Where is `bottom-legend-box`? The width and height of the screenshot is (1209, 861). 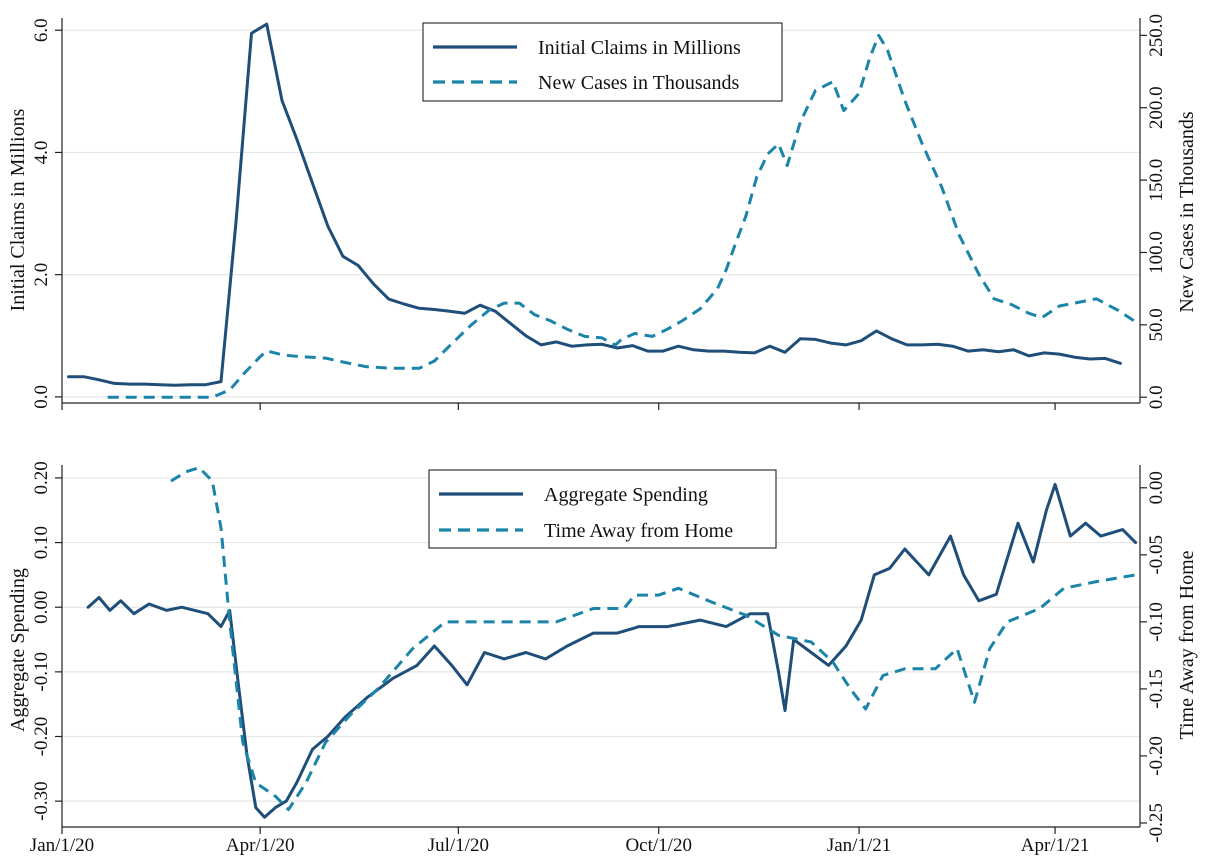 bottom-legend-box is located at coordinates (602, 509).